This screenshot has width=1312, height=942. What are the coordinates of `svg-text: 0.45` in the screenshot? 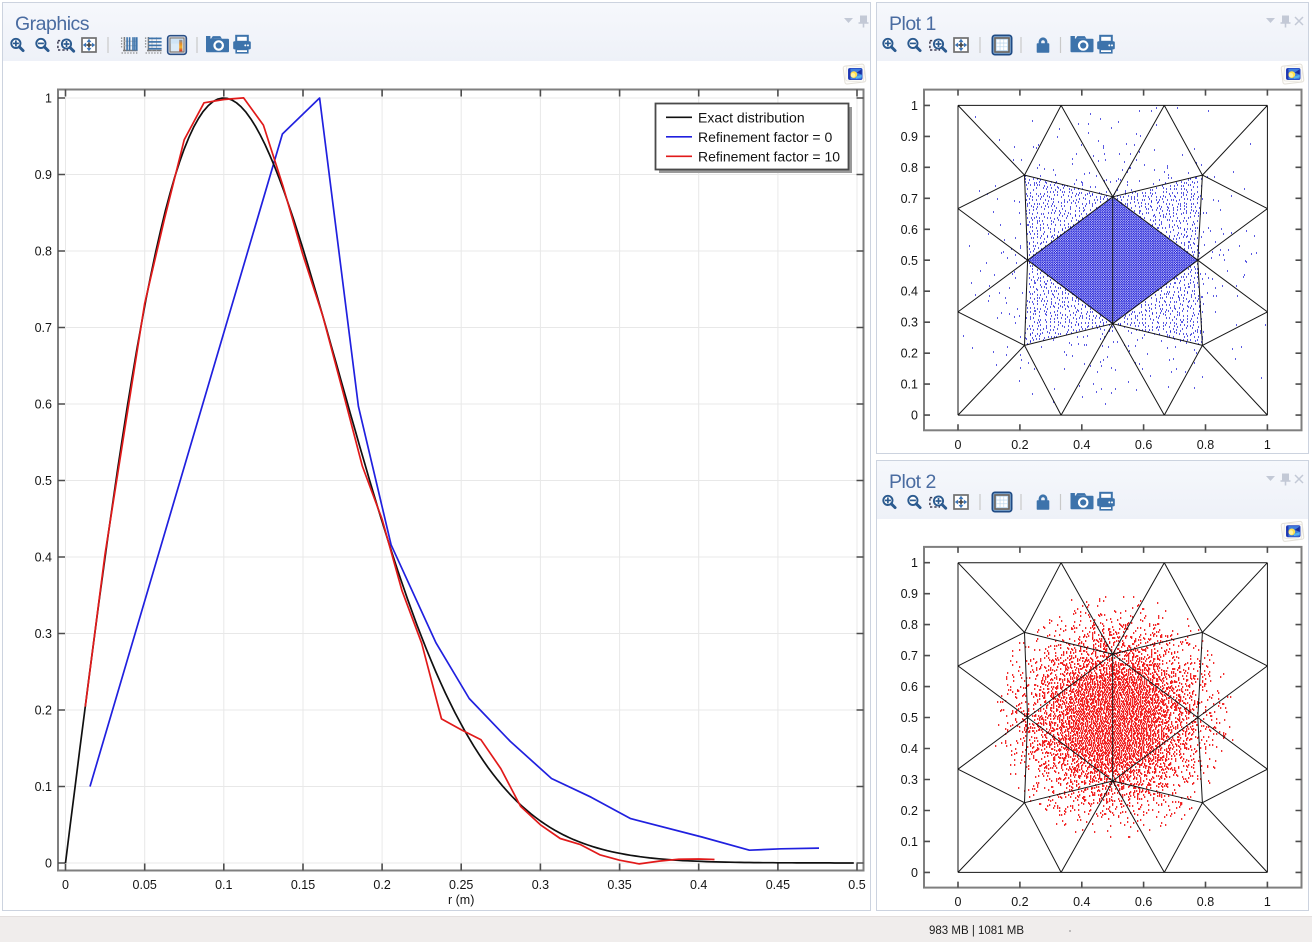 It's located at (778, 885).